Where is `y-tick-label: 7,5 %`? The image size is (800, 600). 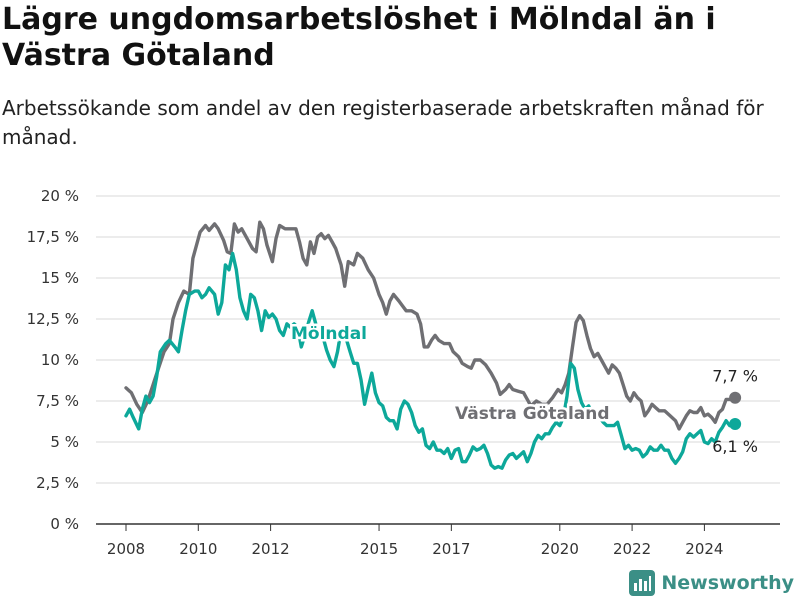
y-tick-label: 7,5 % is located at coordinates (57, 401).